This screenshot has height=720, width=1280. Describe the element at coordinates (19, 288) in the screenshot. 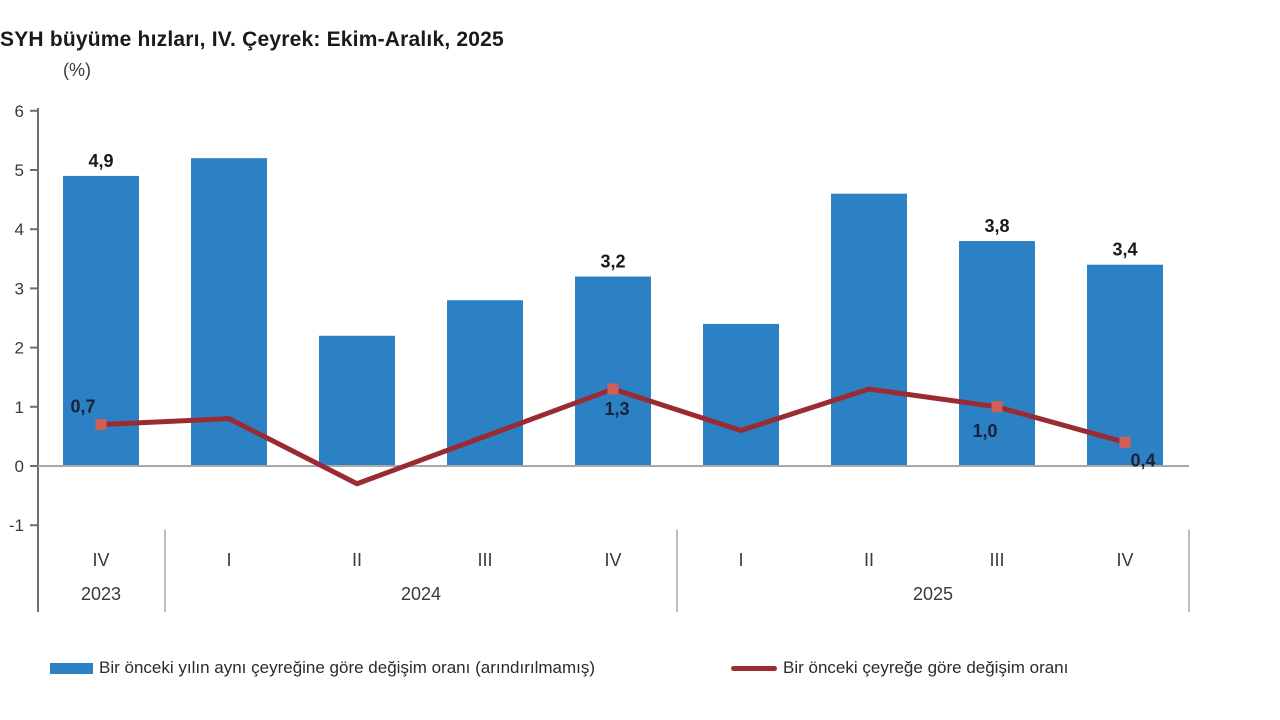

I see `y-tick-label: 3` at that location.